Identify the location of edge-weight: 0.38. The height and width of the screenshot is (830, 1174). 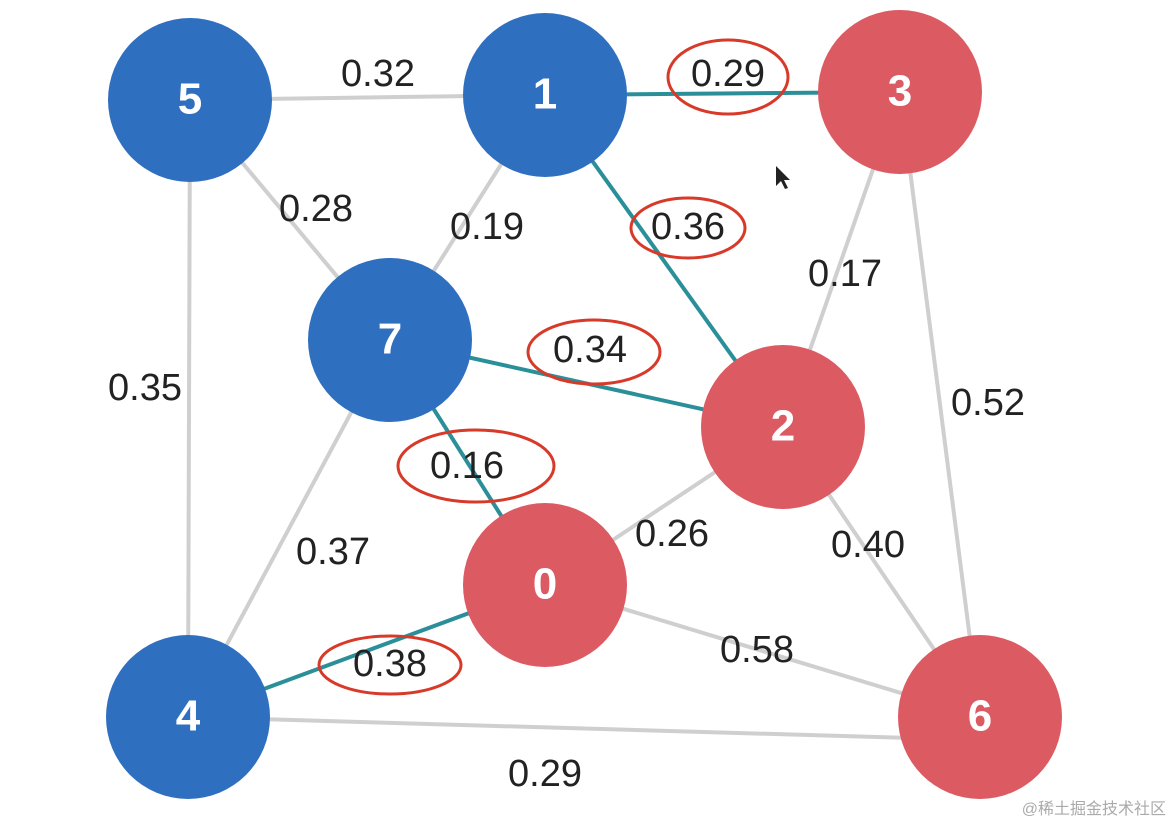
(390, 664).